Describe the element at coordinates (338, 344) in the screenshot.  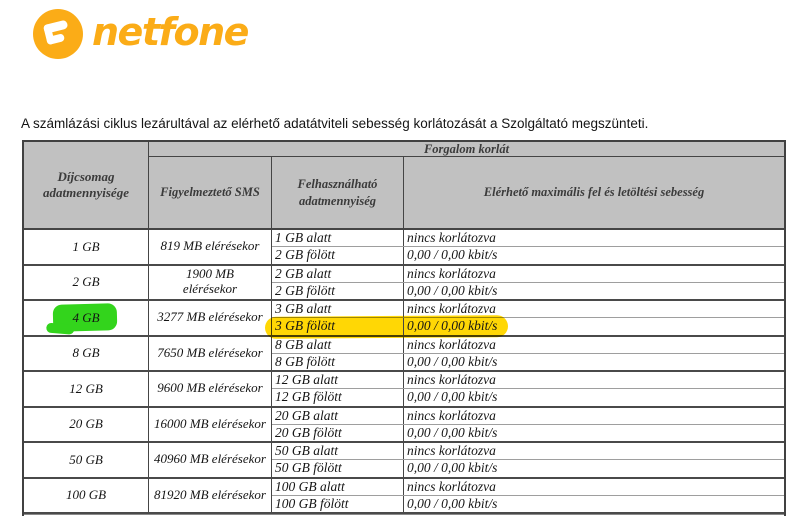
I see `usage-cell: 8 GB alatt` at that location.